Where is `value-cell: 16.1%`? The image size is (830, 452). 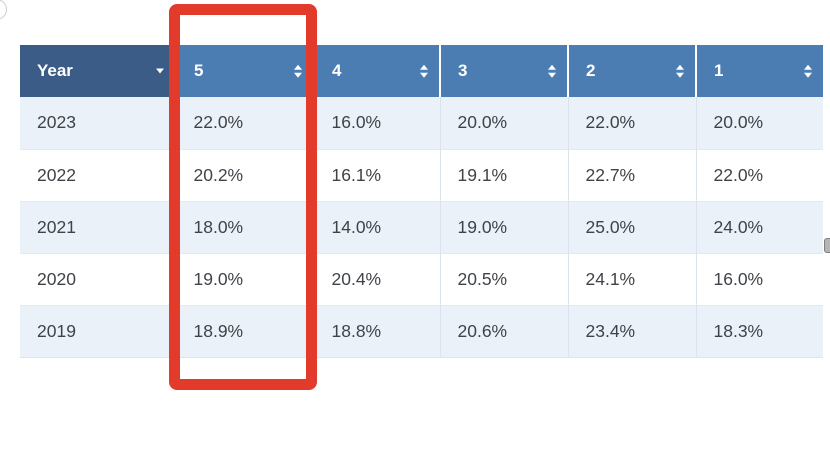 value-cell: 16.1% is located at coordinates (376, 174).